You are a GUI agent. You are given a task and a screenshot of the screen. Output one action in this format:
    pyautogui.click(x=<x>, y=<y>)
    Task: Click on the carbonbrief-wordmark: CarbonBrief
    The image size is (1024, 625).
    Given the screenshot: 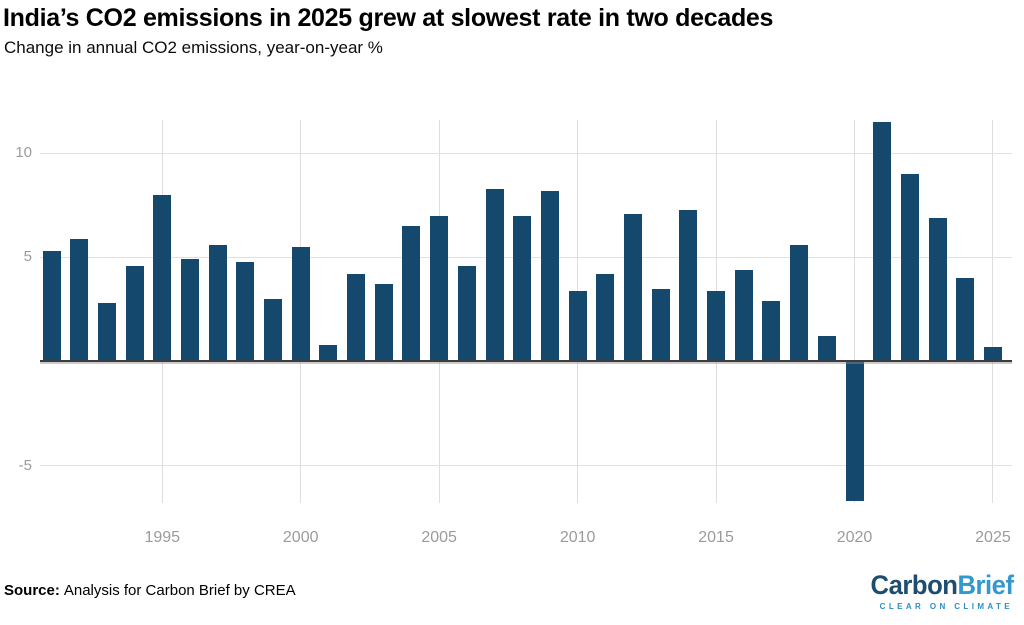 What is the action you would take?
    pyautogui.click(x=942, y=585)
    